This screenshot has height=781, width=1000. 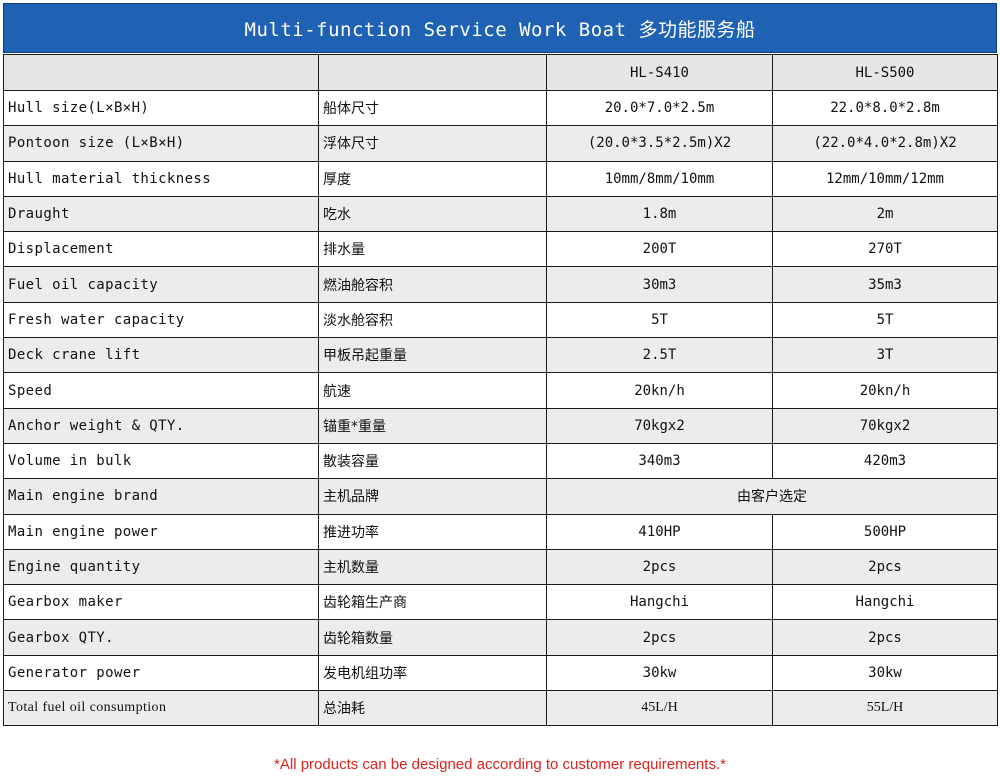 I want to click on spec-label-en: Pontoon size (L×B×H), so click(x=161, y=143).